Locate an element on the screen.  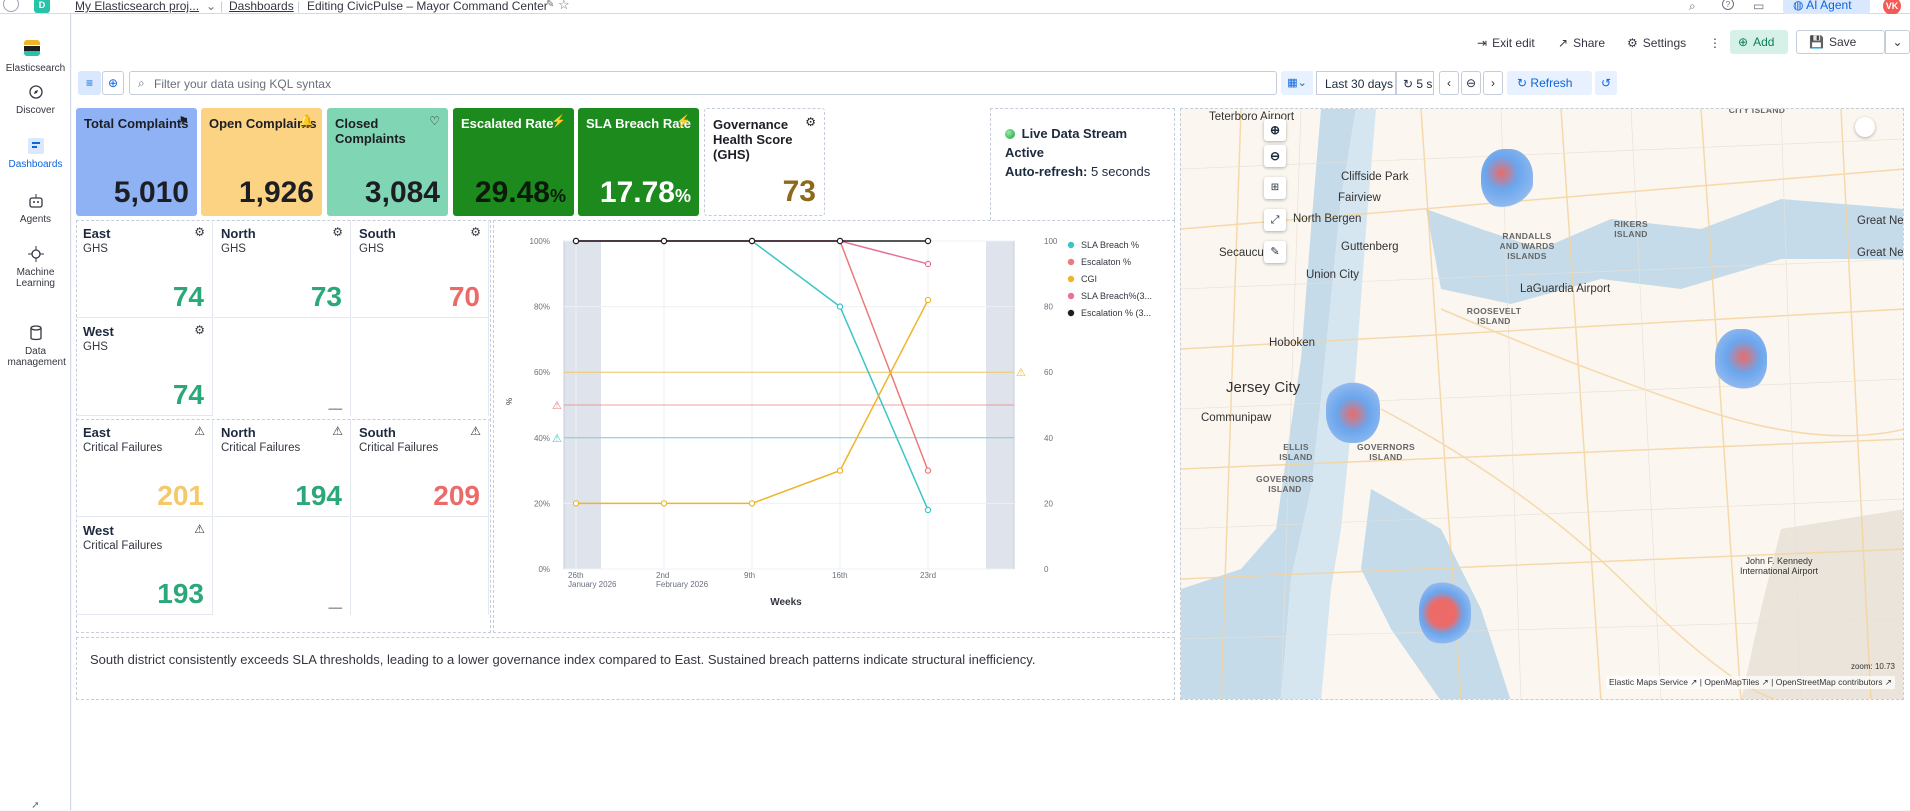
region-subtitle: Critical Failures is located at coordinates (123, 546).